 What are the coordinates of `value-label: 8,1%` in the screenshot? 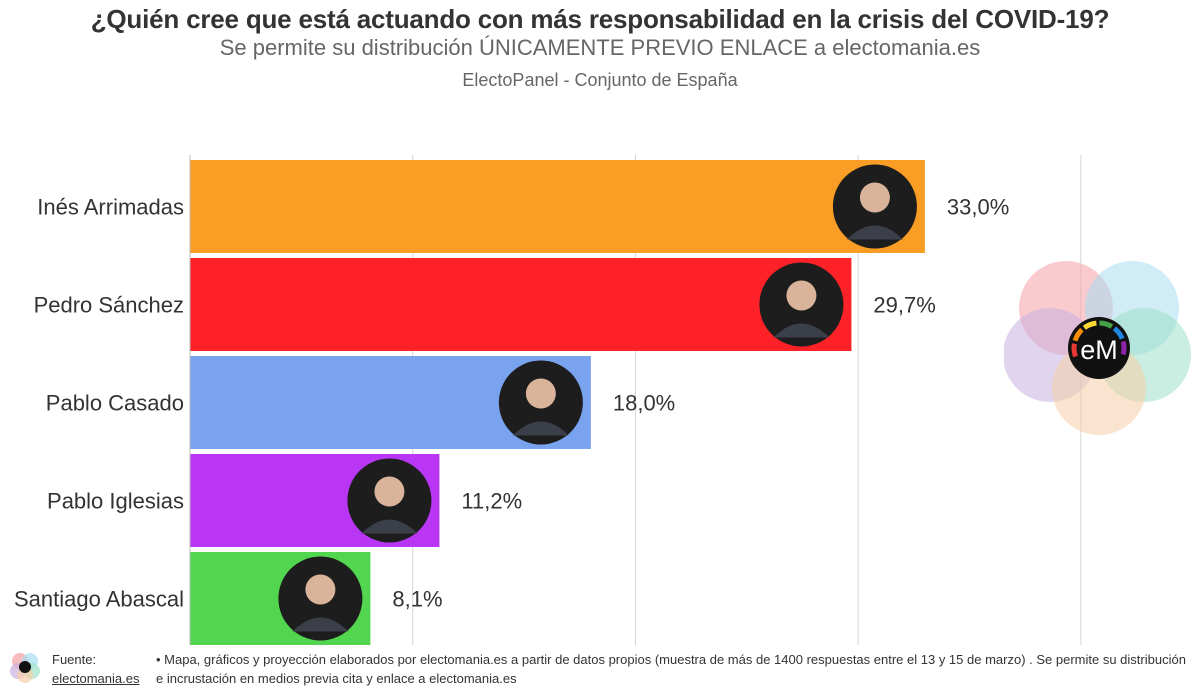 It's located at (417, 599).